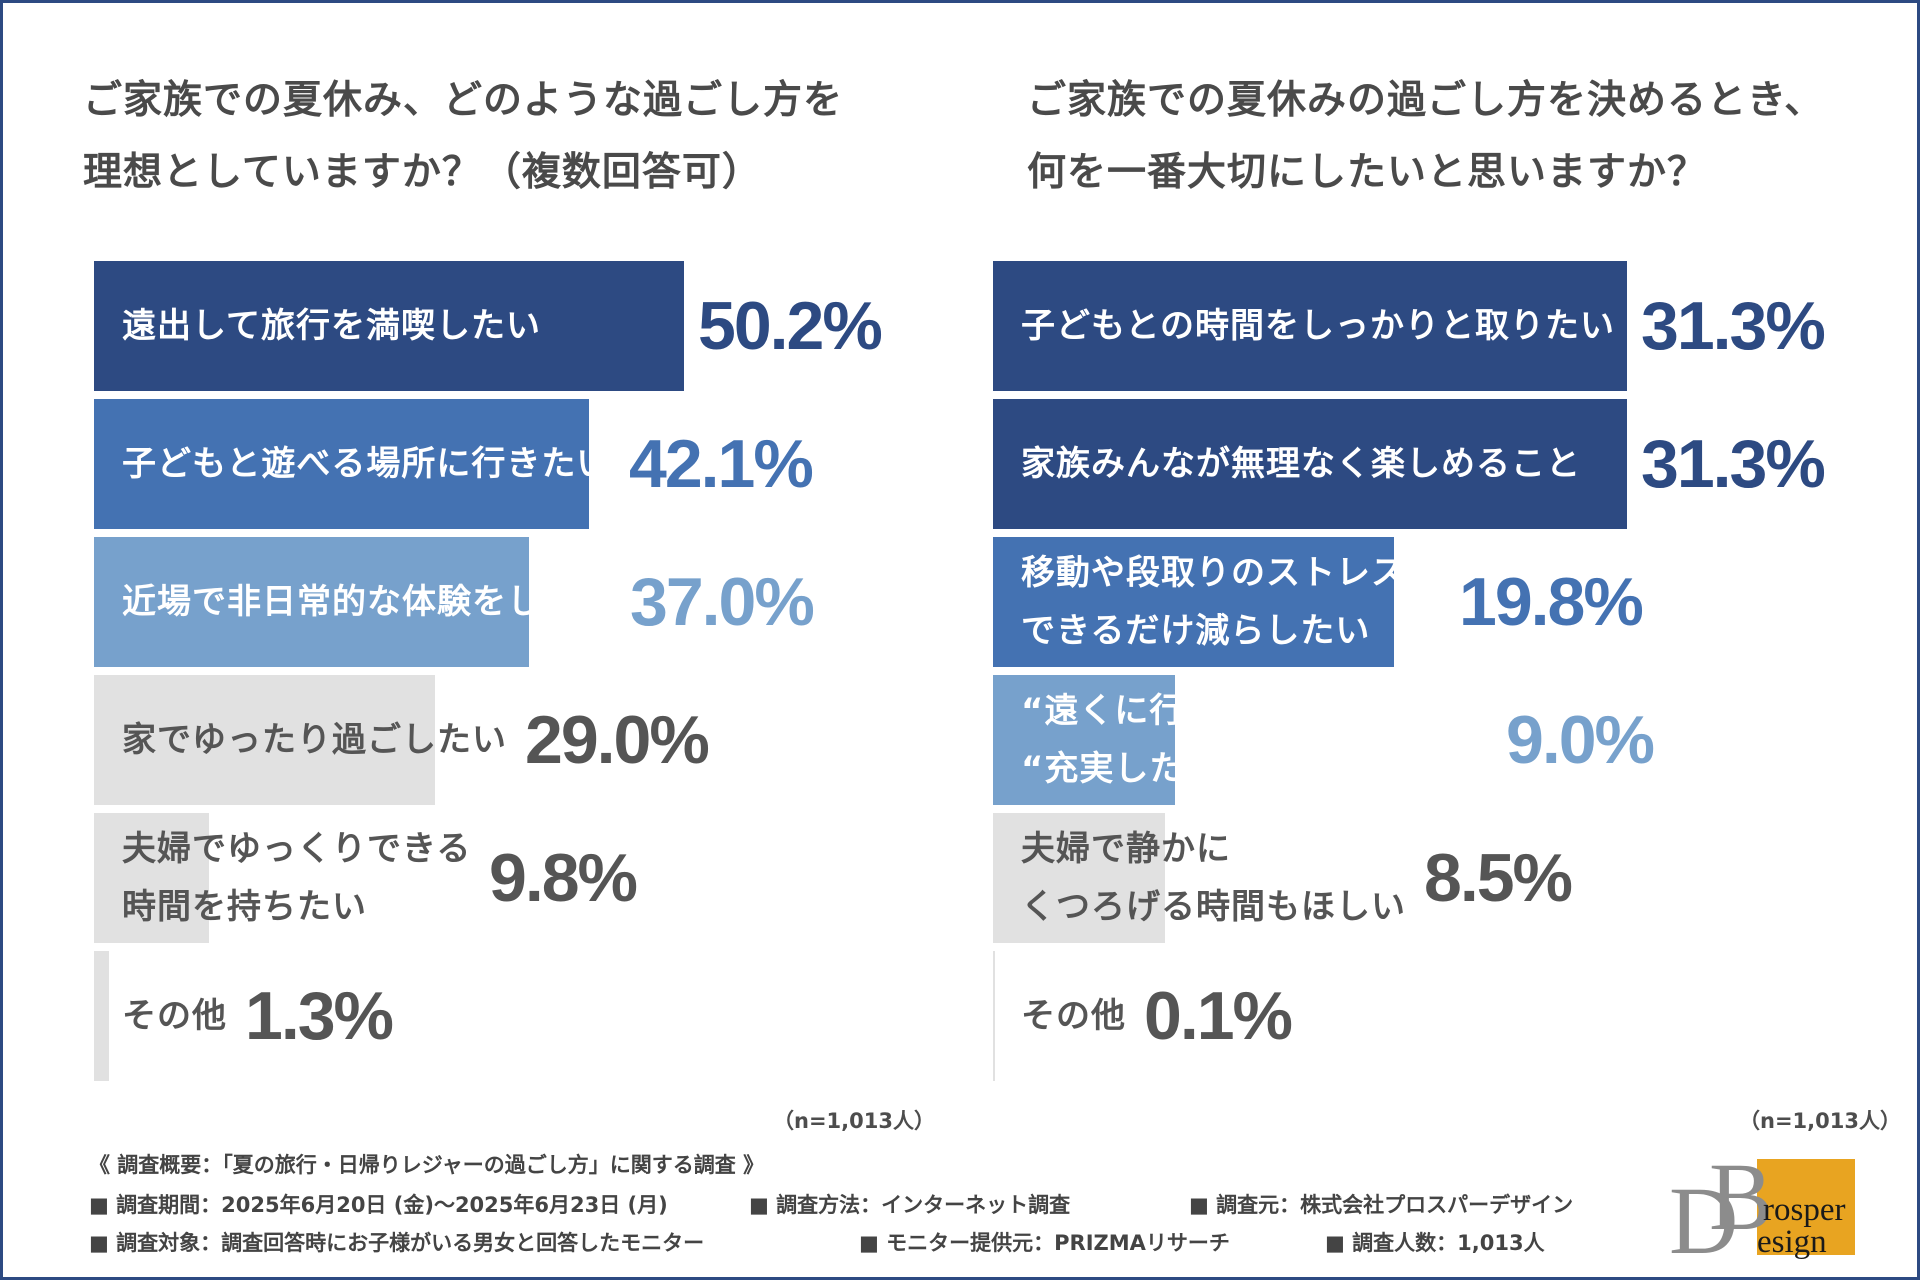  Describe the element at coordinates (1426, 100) in the screenshot. I see `title-line: ご家族での夏休みの過ごし方を決めるとき、` at that location.